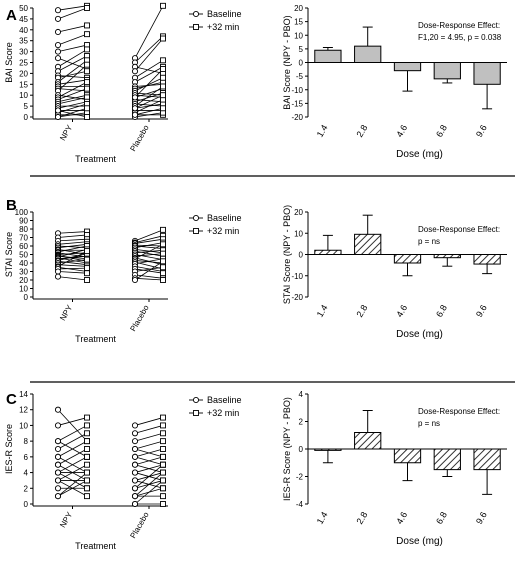  I want to click on y-tick-label: 4, so click(26, 473).